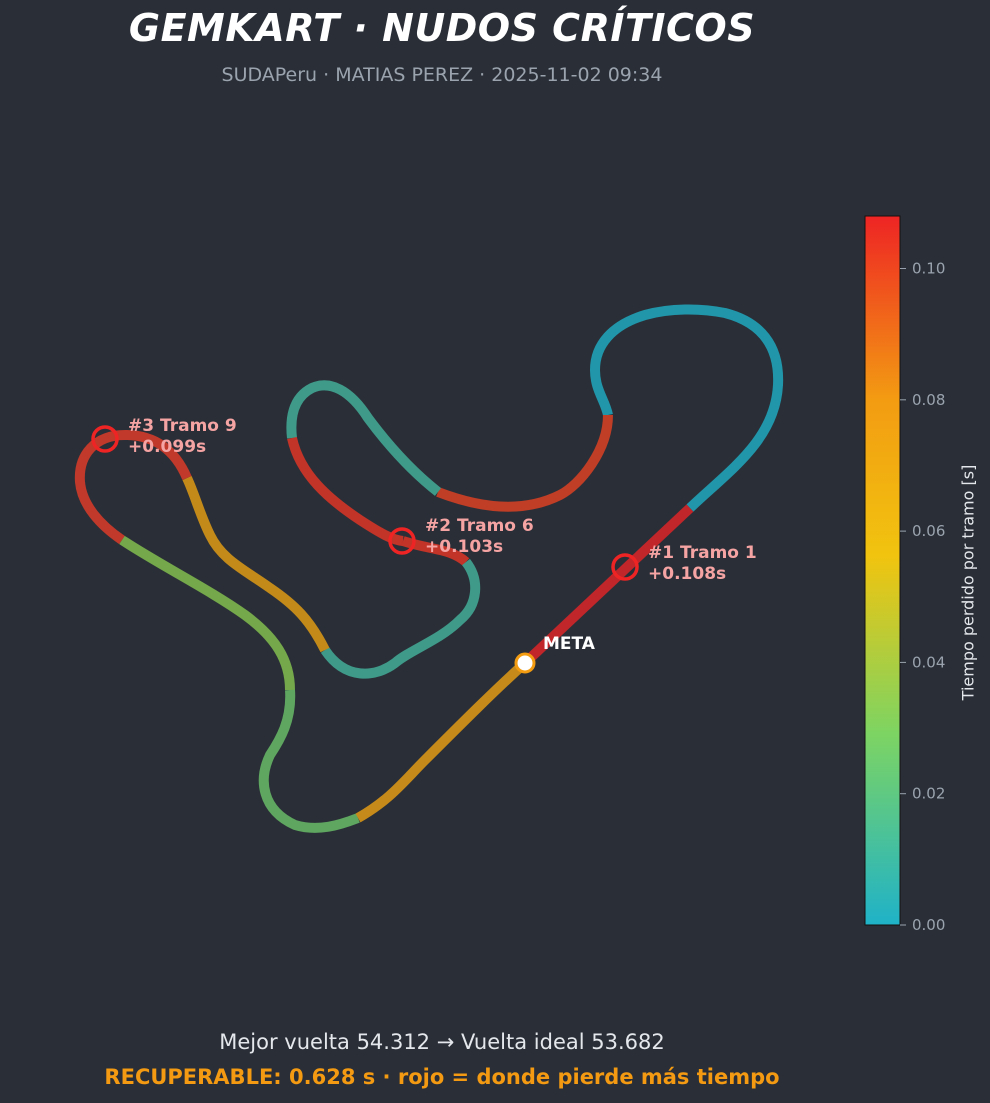 The height and width of the screenshot is (1103, 990). Describe the element at coordinates (928, 925) in the screenshot. I see `colorbar-tick-label: 0.00` at that location.